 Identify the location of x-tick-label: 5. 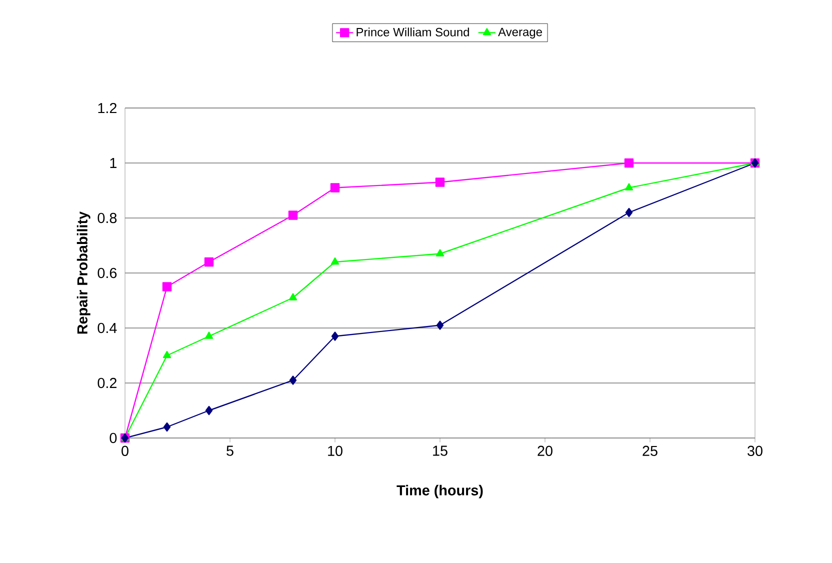
(230, 451).